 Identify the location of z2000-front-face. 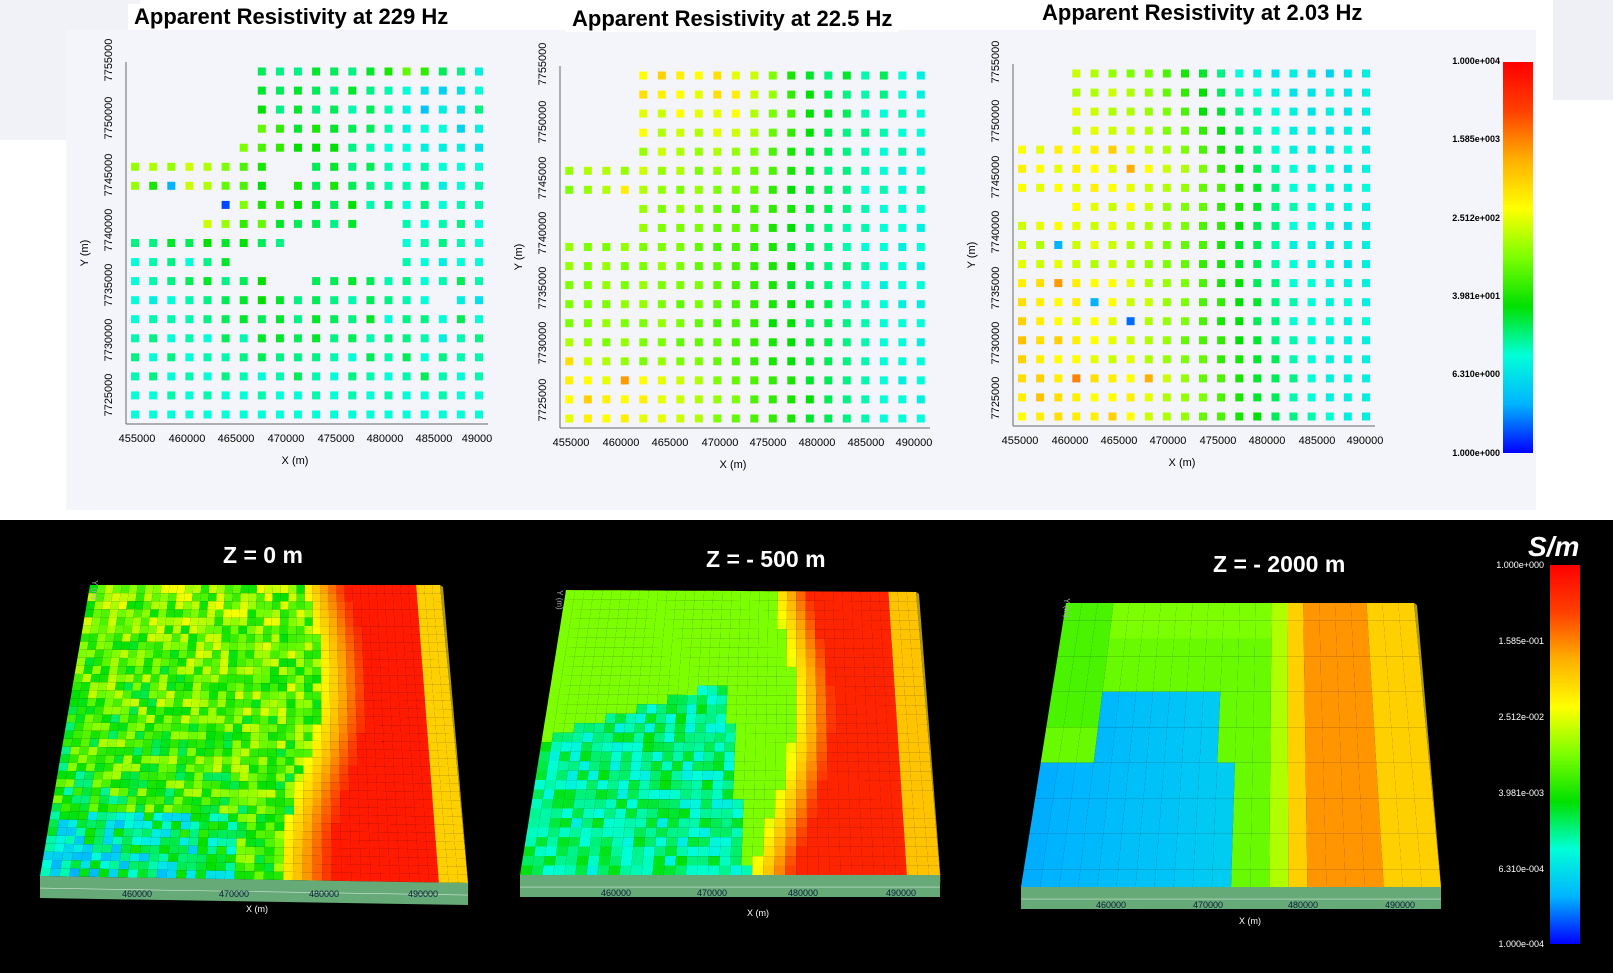
(1231, 898).